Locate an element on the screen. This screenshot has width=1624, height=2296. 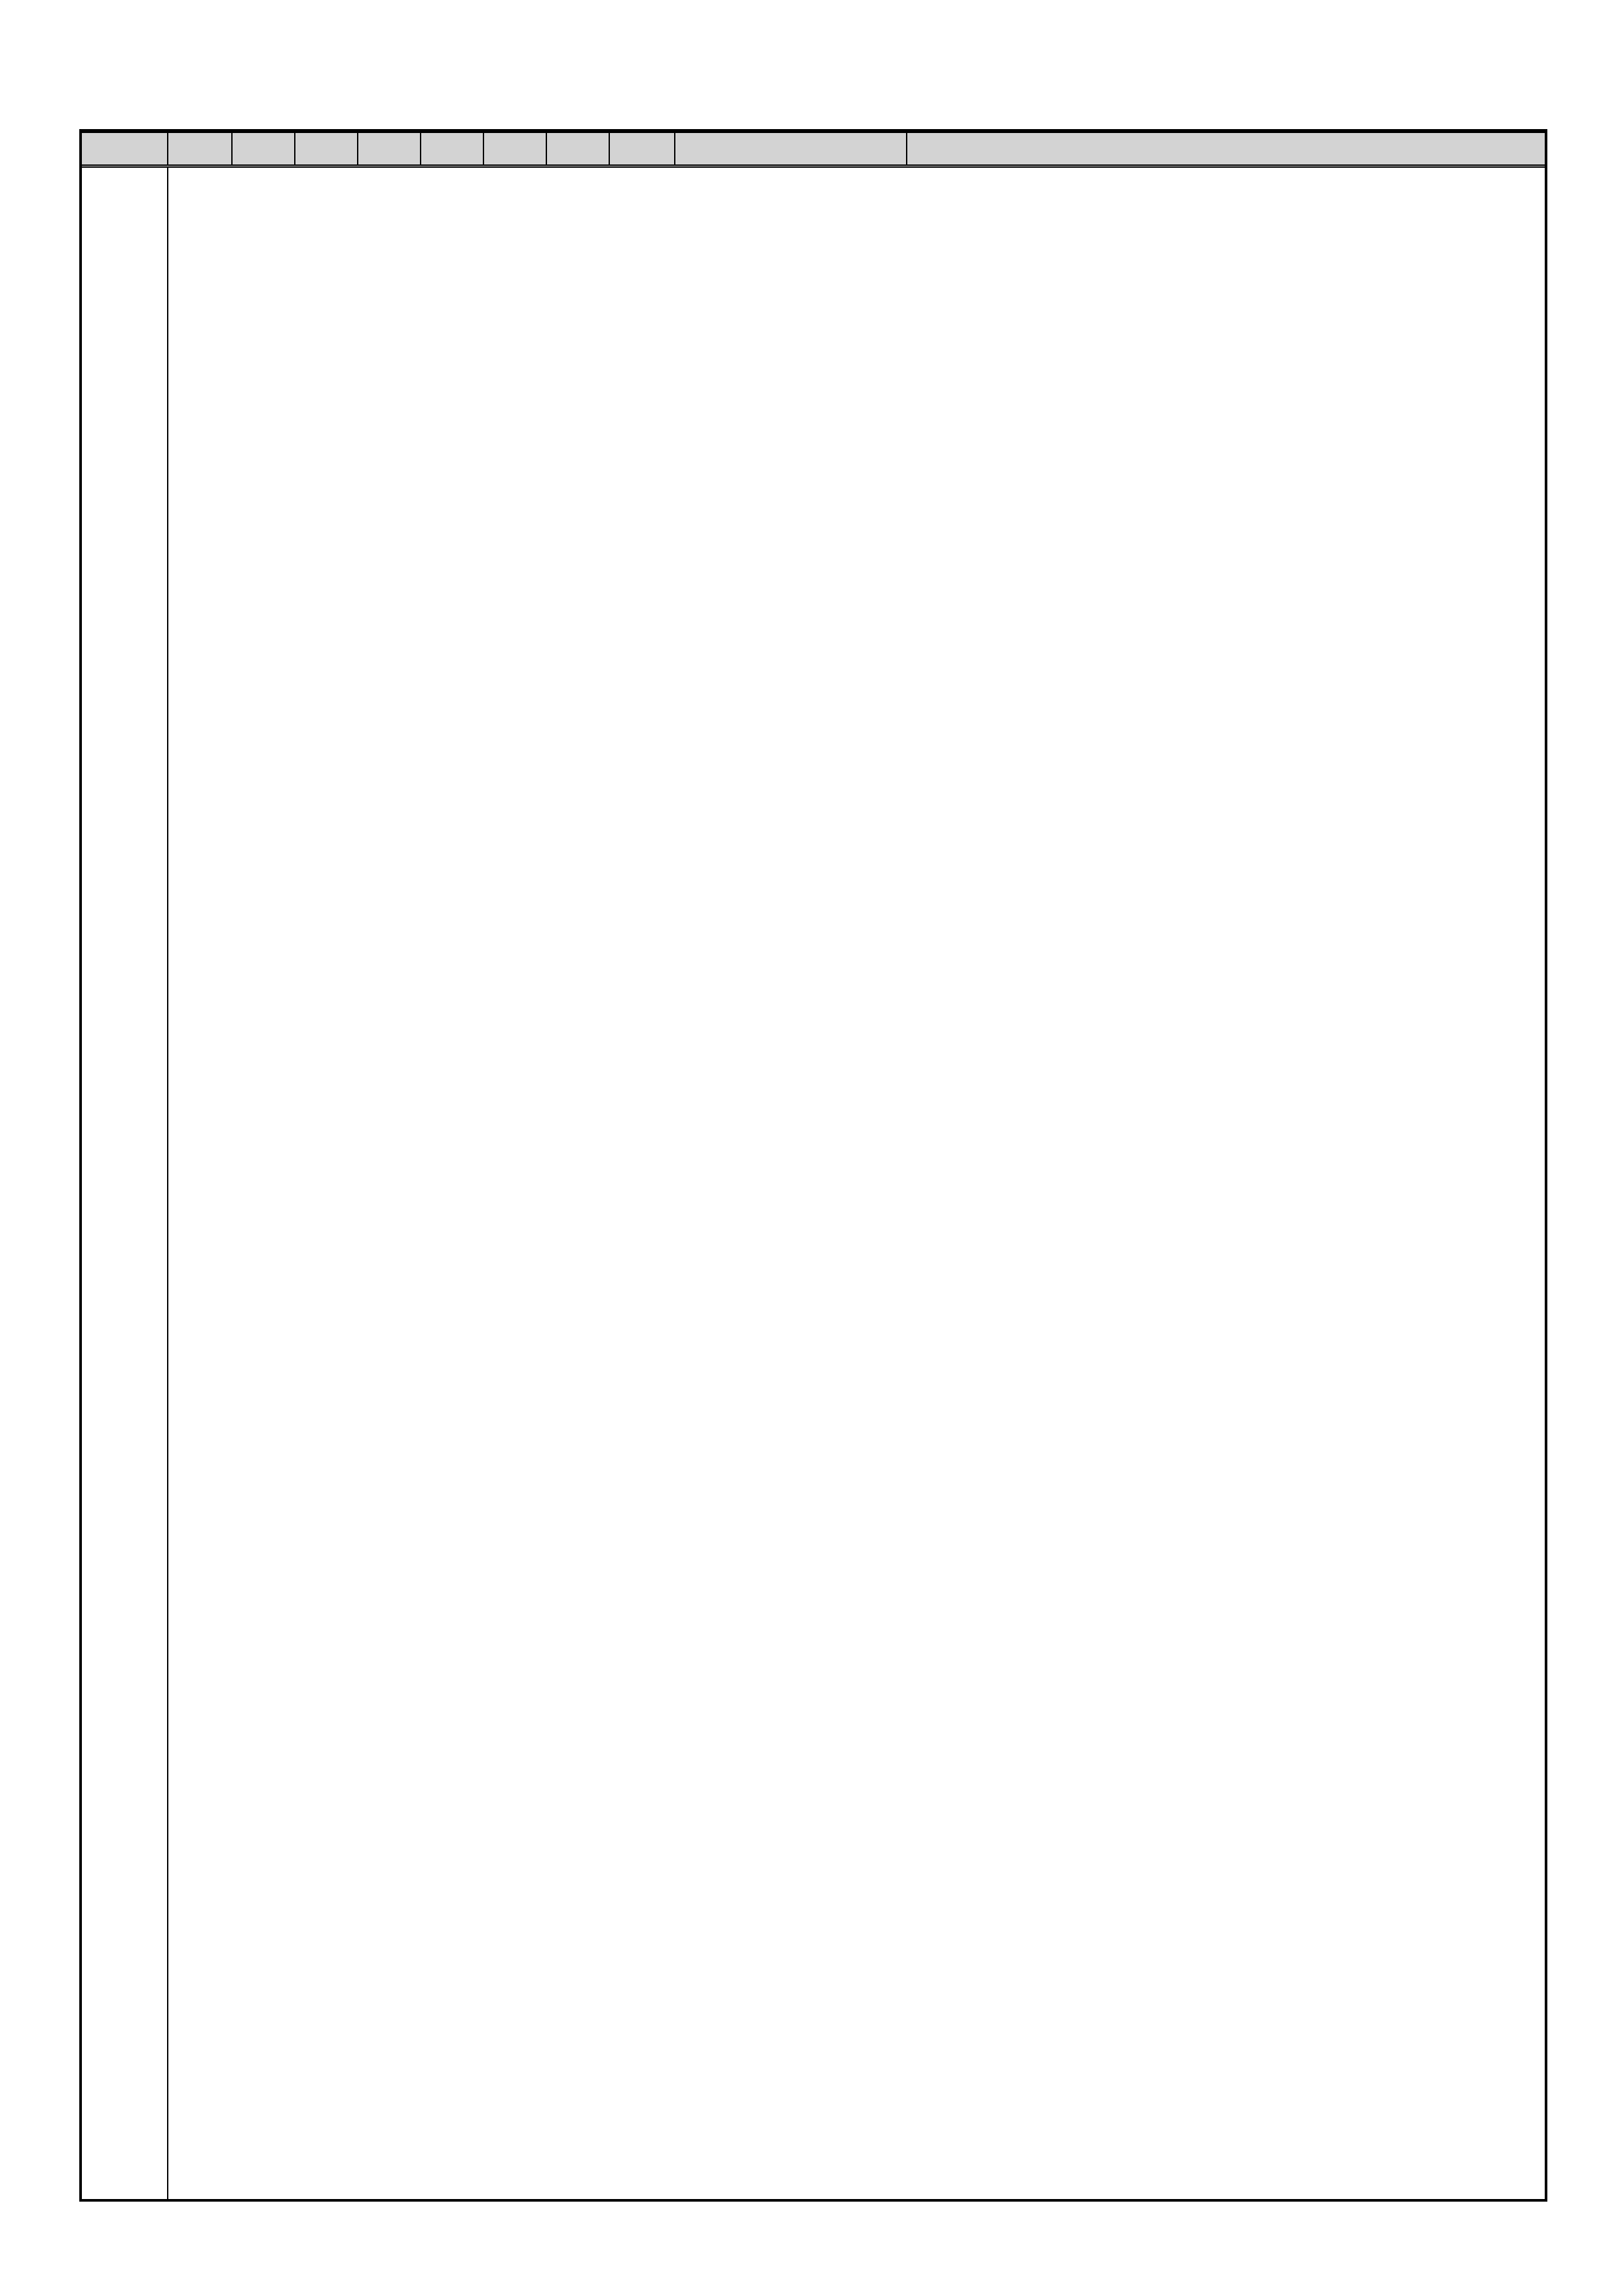
header-day-sat is located at coordinates (642, 148).